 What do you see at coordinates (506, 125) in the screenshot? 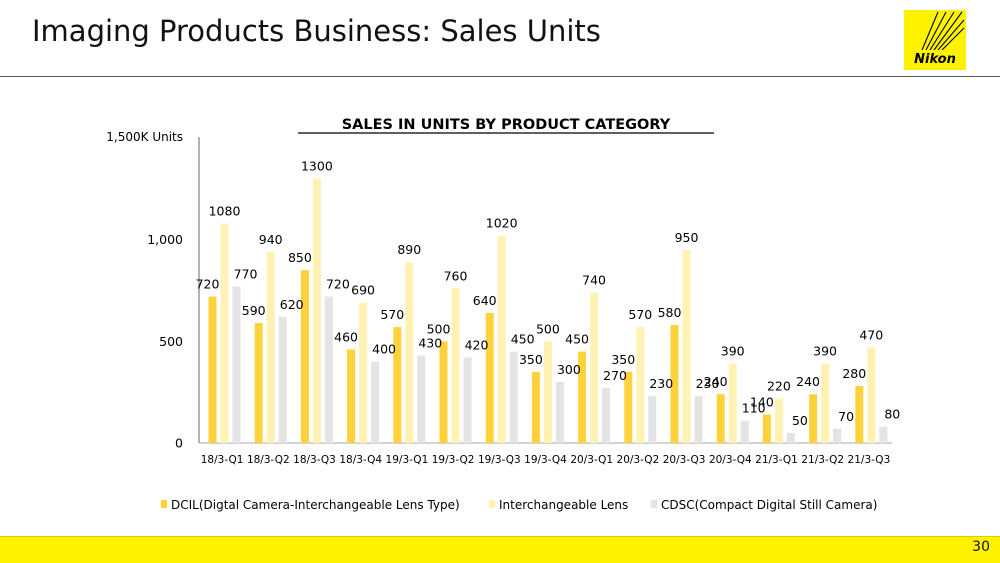
I see `chart-title: SALES IN UNITS BY PRODUCT CATEGORY` at bounding box center [506, 125].